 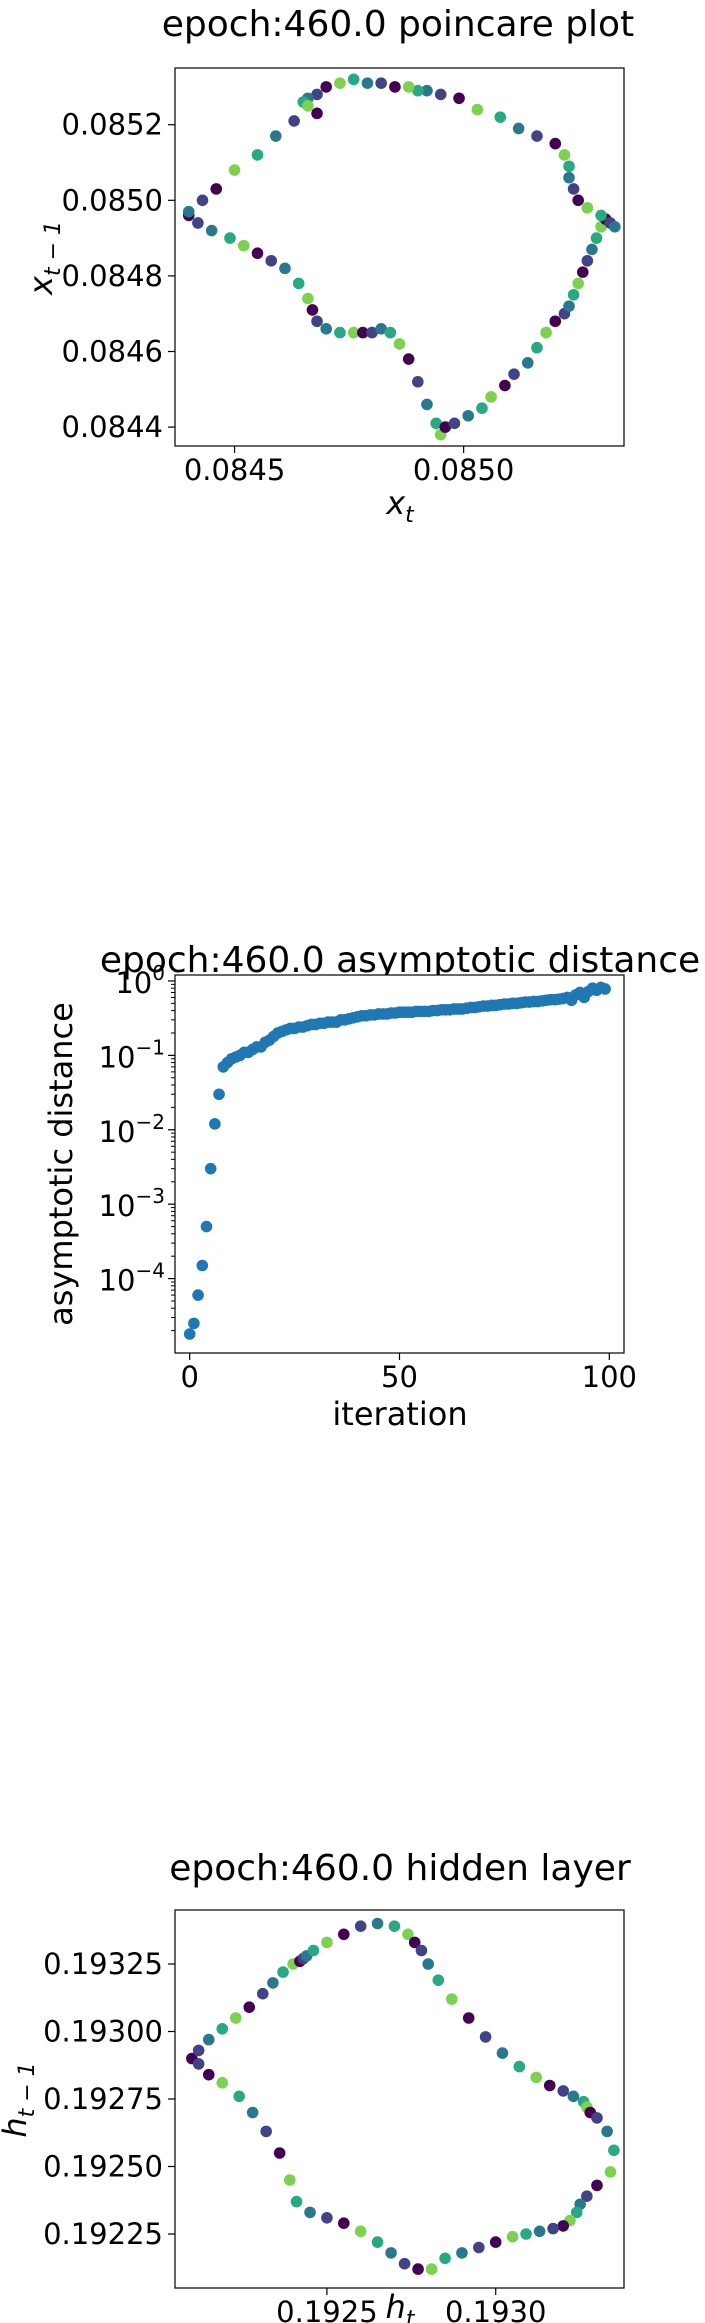 What do you see at coordinates (132, 1203) in the screenshot?
I see `asymptotic-y-tick-label: 10⁻³` at bounding box center [132, 1203].